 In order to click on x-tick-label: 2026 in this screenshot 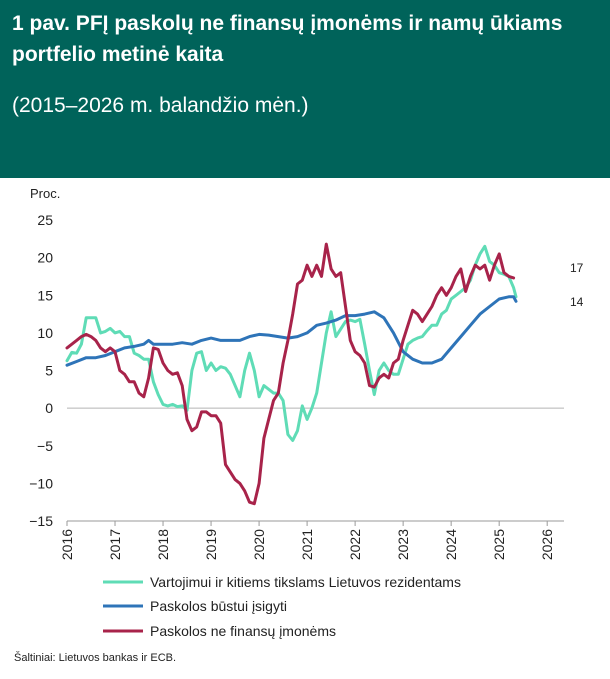, I will do `click(547, 544)`.